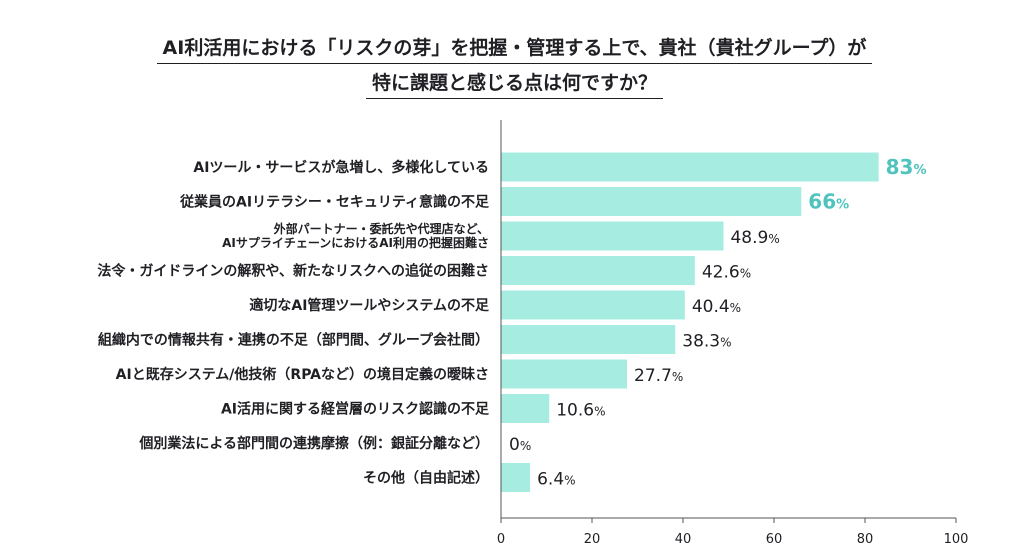  I want to click on value-label-2: 66%, so click(828, 202).